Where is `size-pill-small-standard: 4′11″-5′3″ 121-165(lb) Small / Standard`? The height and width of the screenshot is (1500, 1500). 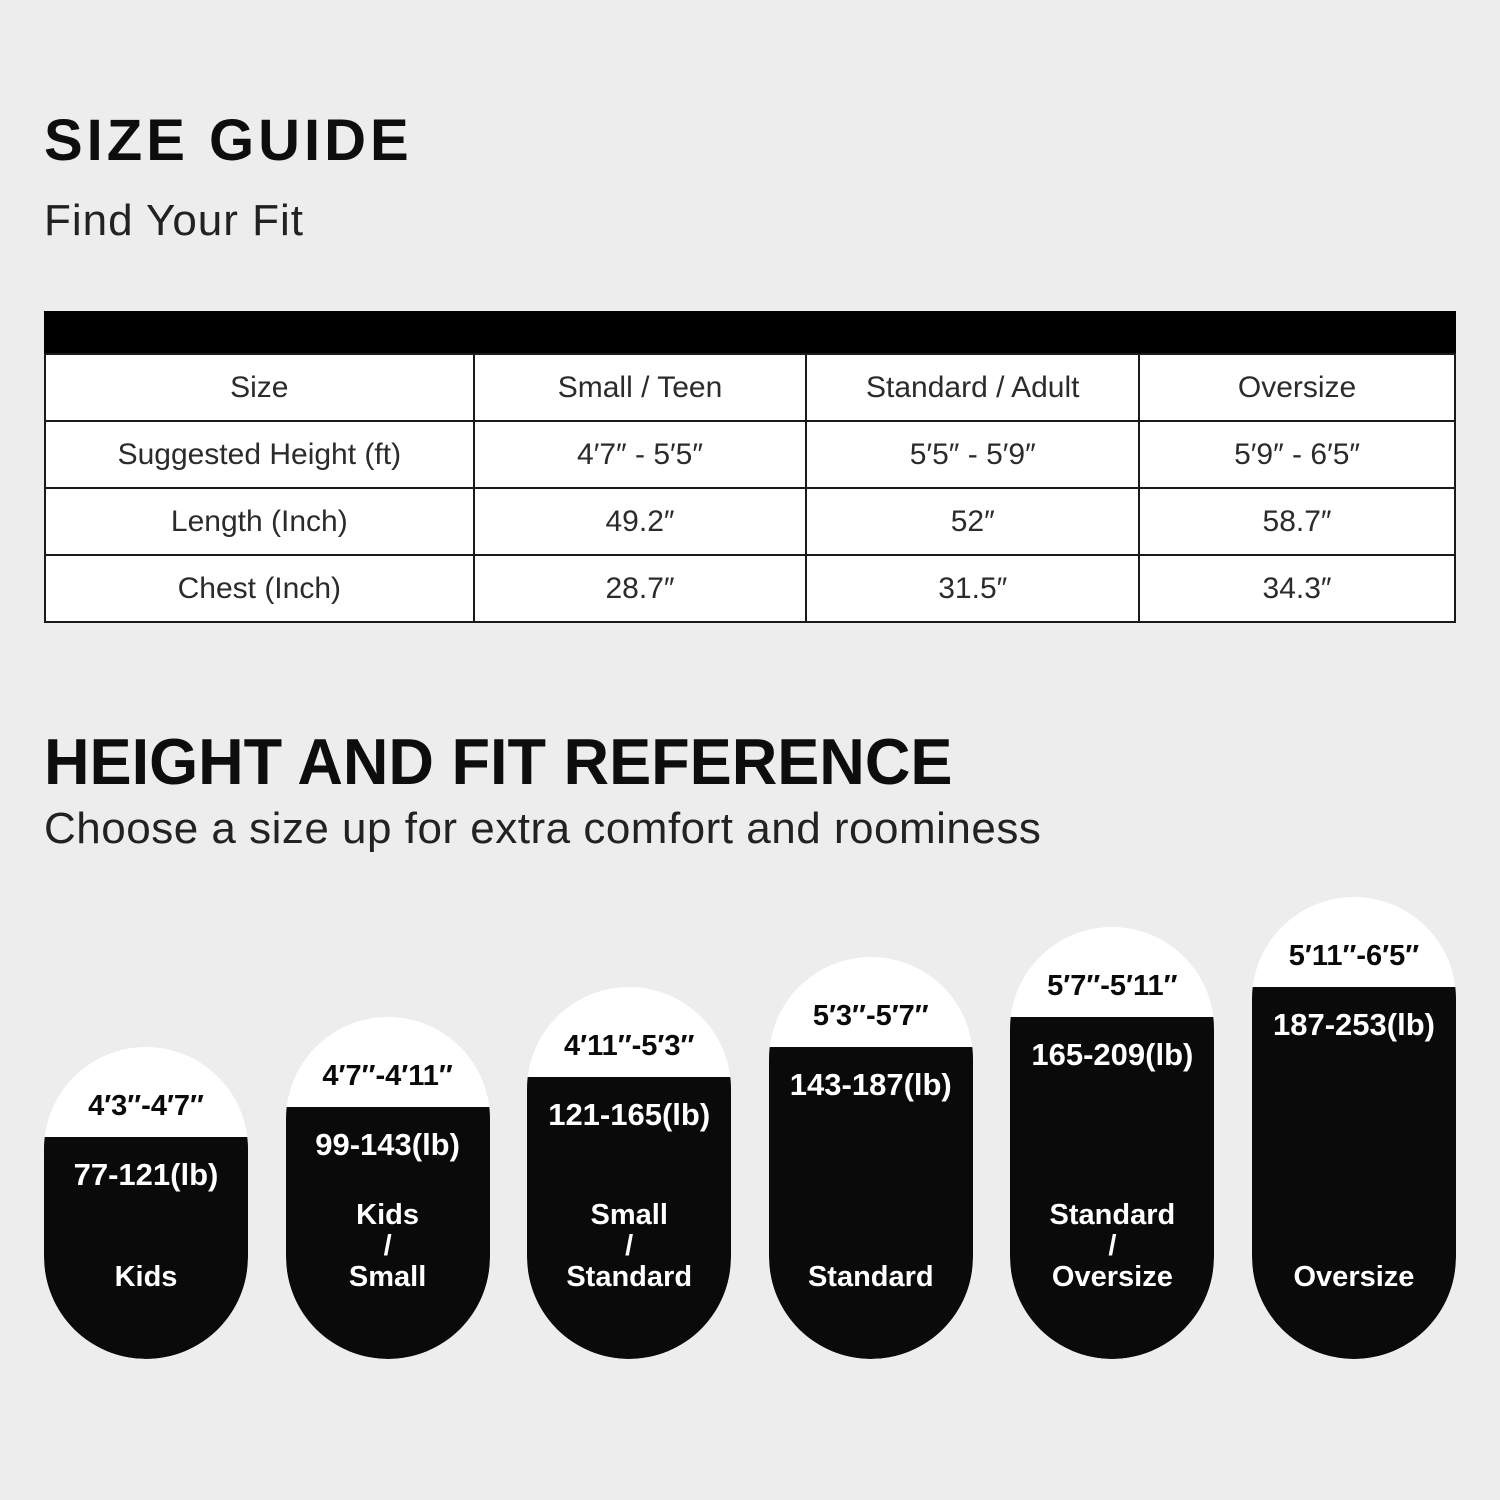 size-pill-small-standard: 4′11″-5′3″ 121-165(lb) Small / Standard is located at coordinates (629, 1173).